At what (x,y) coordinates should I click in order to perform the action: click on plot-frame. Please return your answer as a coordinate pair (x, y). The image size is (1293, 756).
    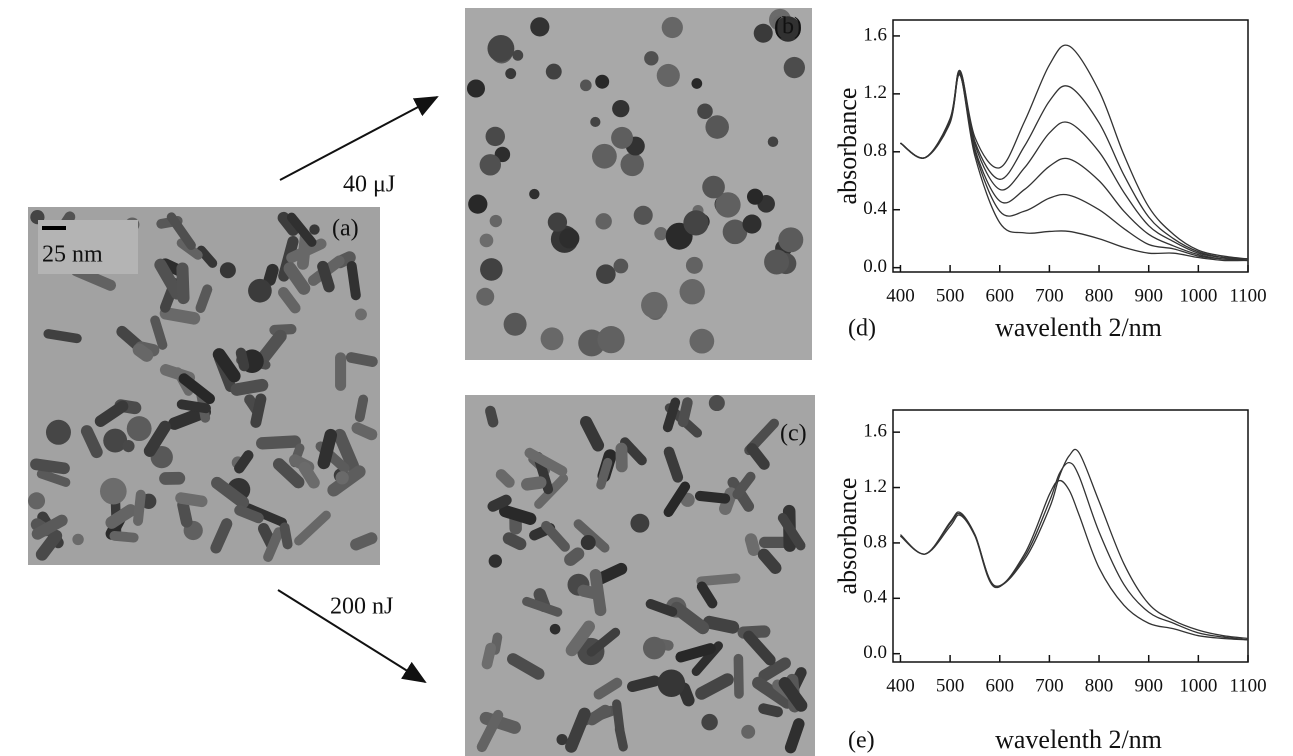
    Looking at the image, I should click on (1070, 536).